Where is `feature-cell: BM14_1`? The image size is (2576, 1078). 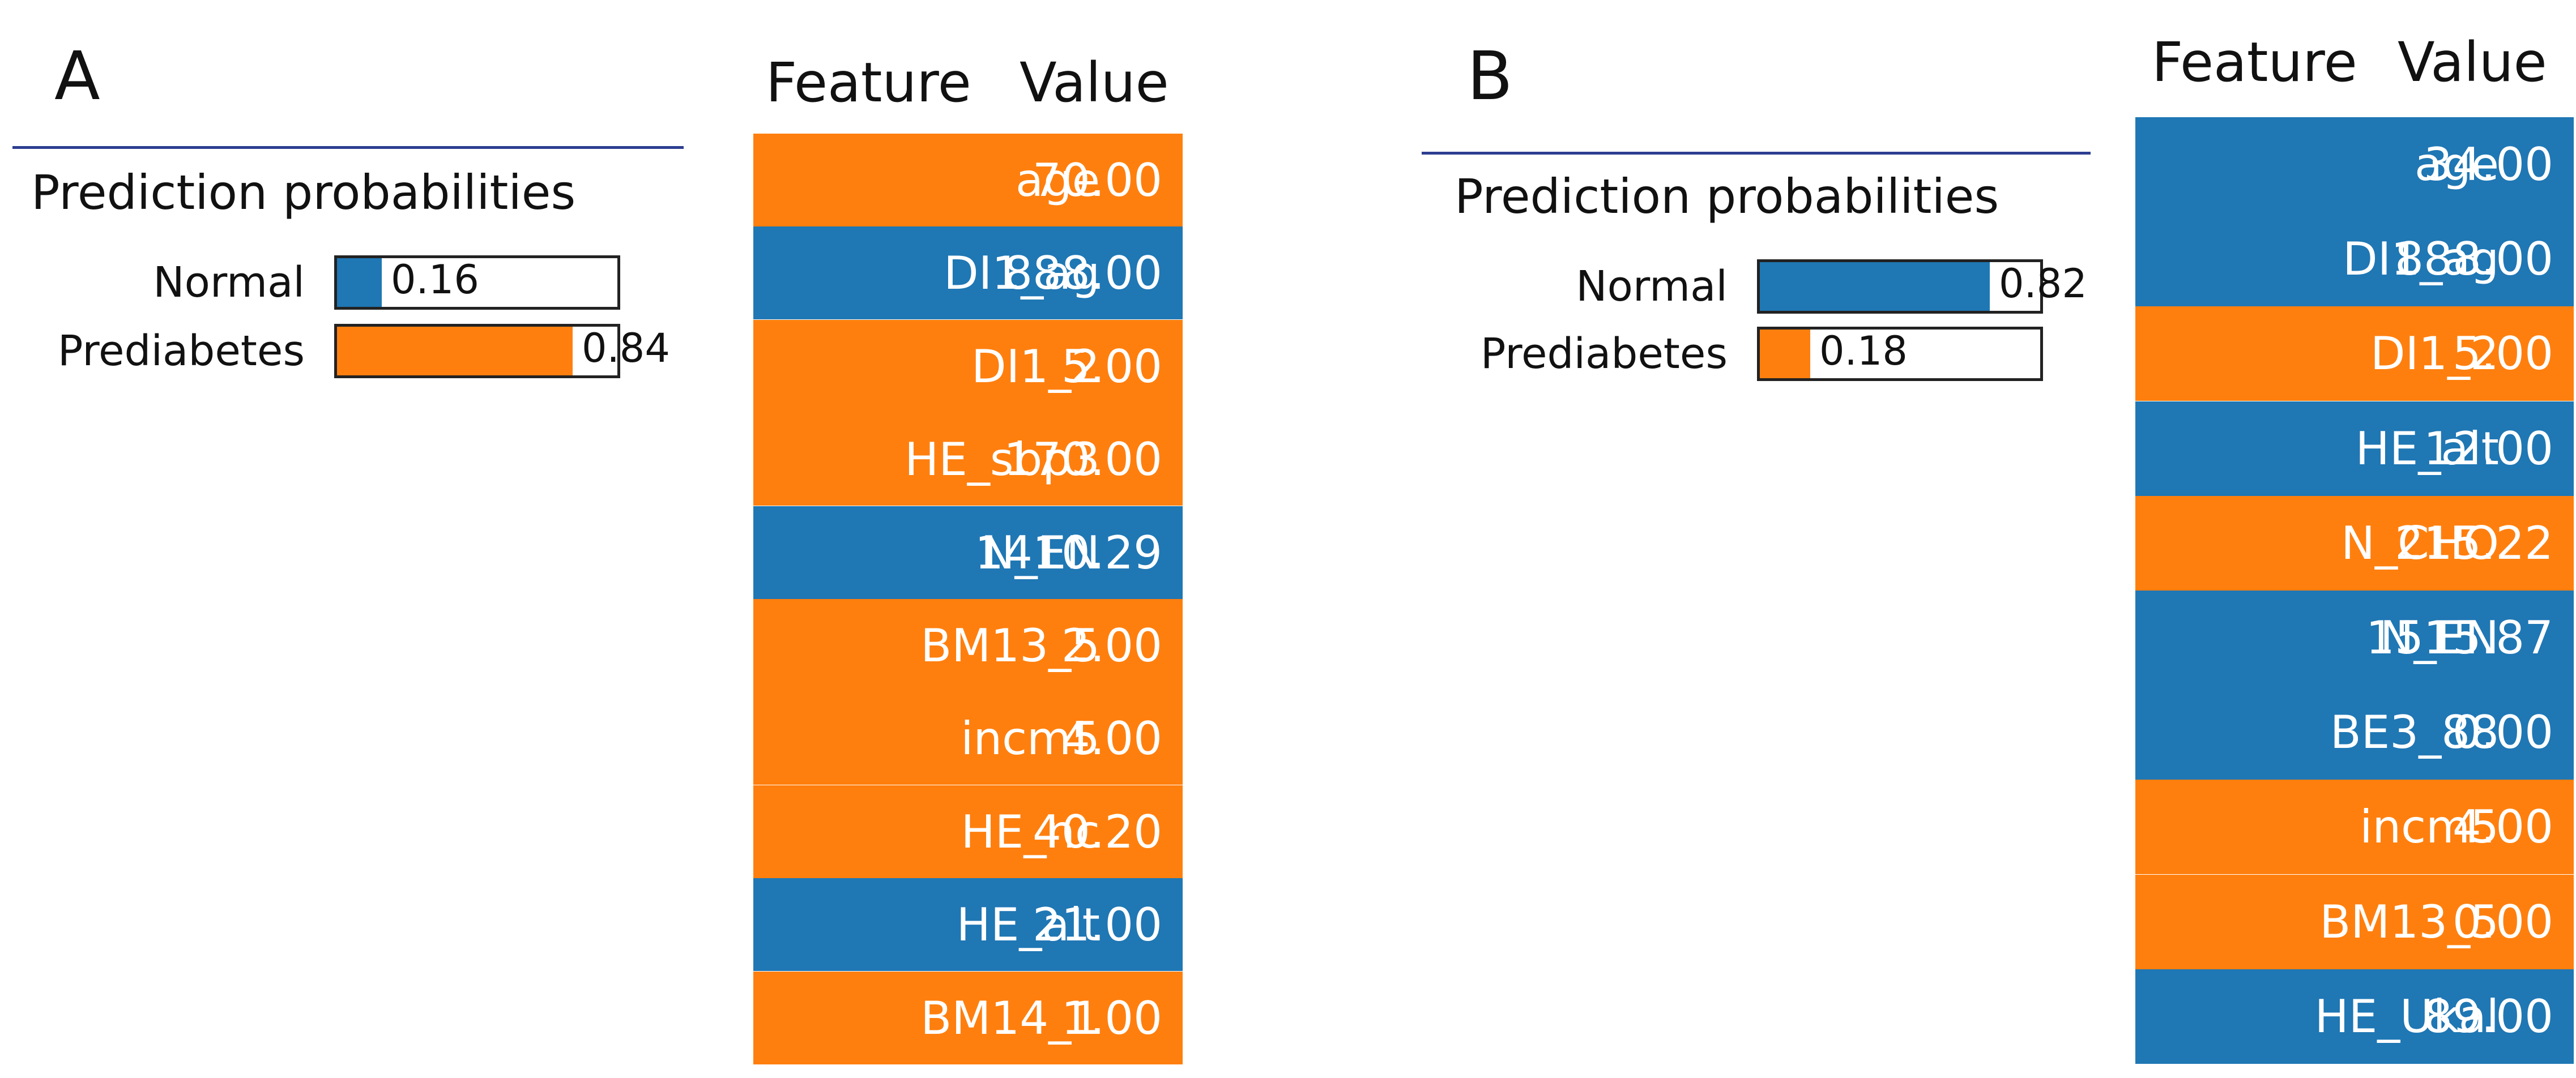 feature-cell: BM14_1 is located at coordinates (1010, 1018).